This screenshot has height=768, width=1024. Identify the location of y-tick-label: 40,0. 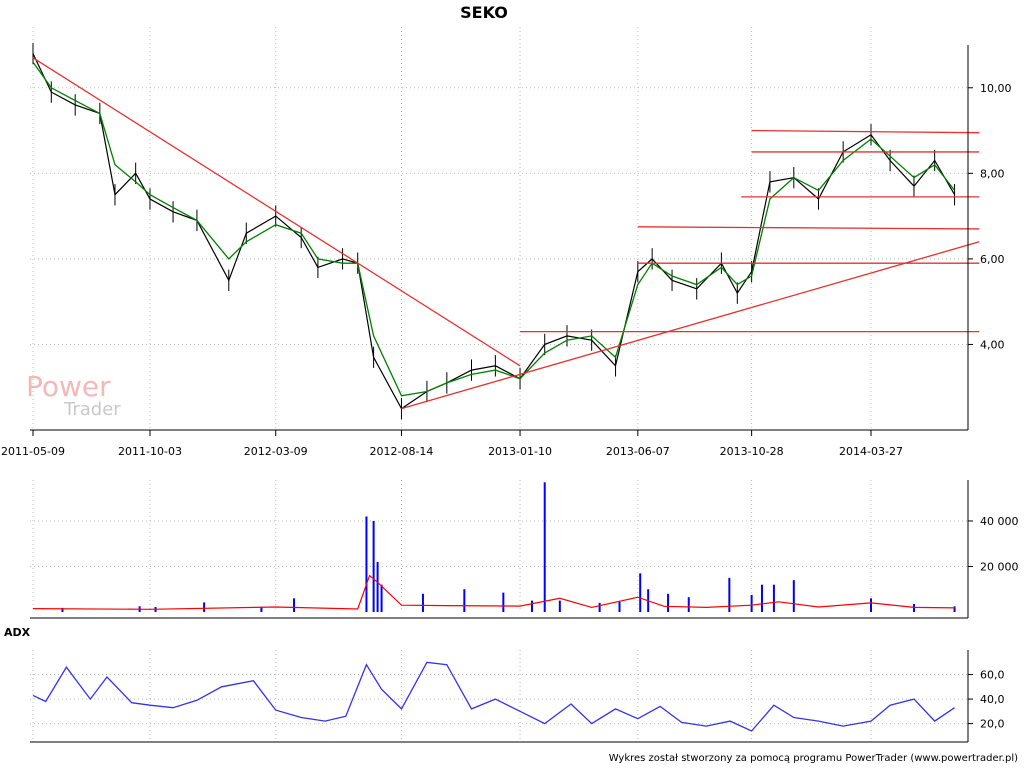
(992, 699).